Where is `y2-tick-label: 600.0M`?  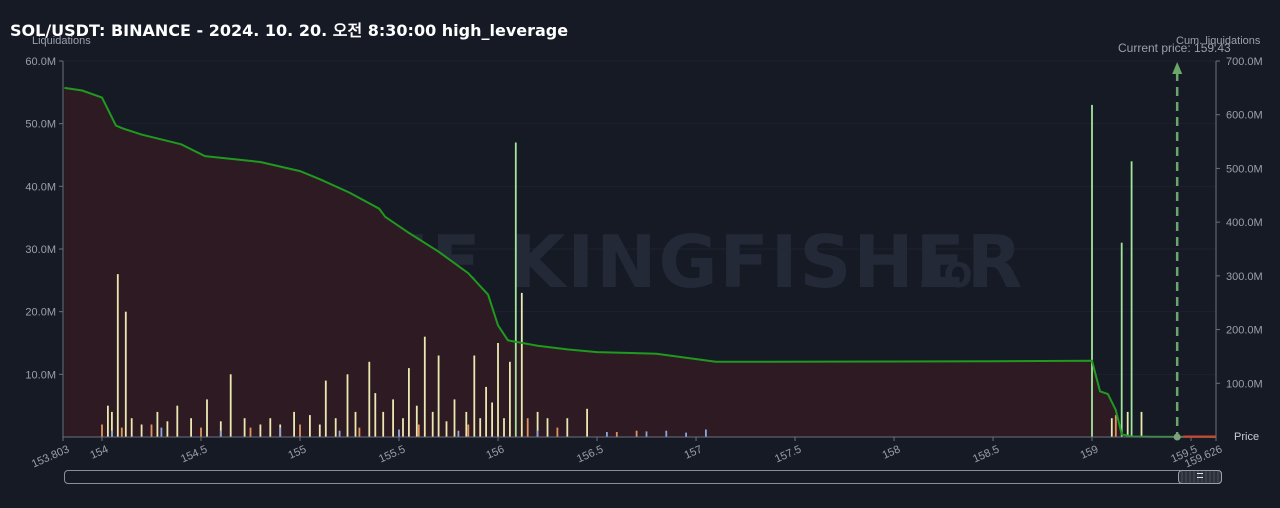
y2-tick-label: 600.0M is located at coordinates (1244, 116).